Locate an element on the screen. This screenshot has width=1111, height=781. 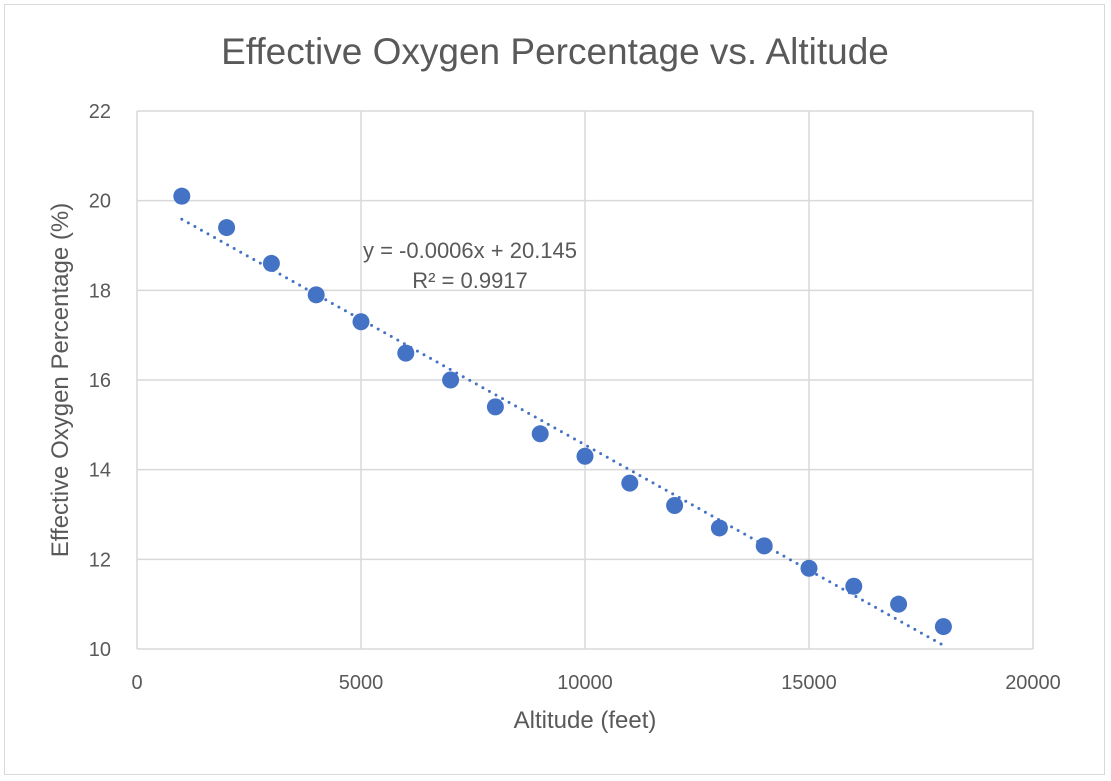
y-tick-label: 10 is located at coordinates (100, 650).